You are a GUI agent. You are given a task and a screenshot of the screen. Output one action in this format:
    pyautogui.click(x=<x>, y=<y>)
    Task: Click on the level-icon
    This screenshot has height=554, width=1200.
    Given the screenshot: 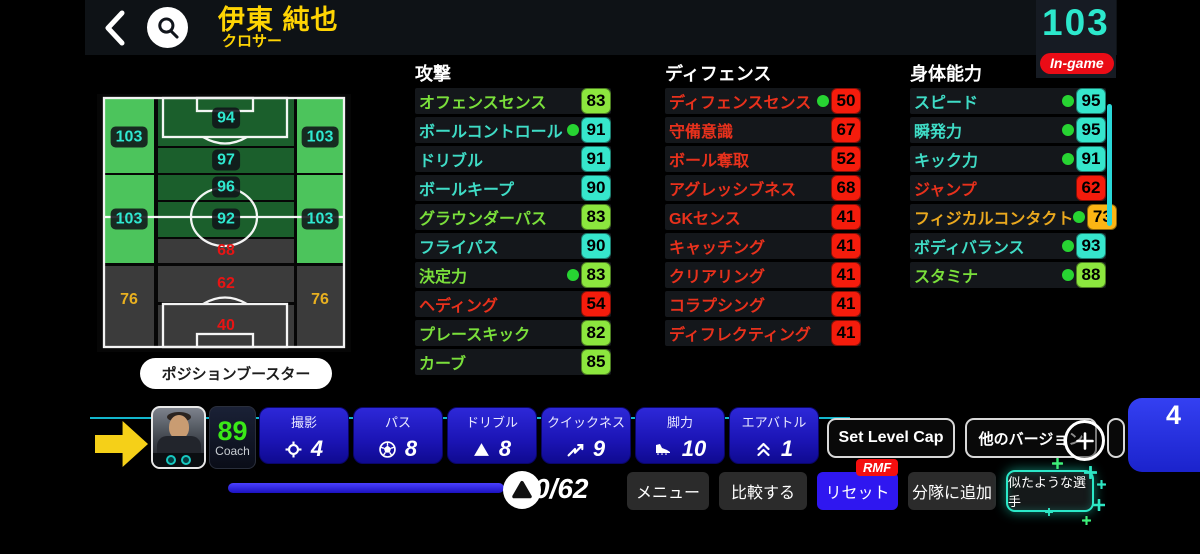 What is the action you would take?
    pyautogui.click(x=522, y=490)
    